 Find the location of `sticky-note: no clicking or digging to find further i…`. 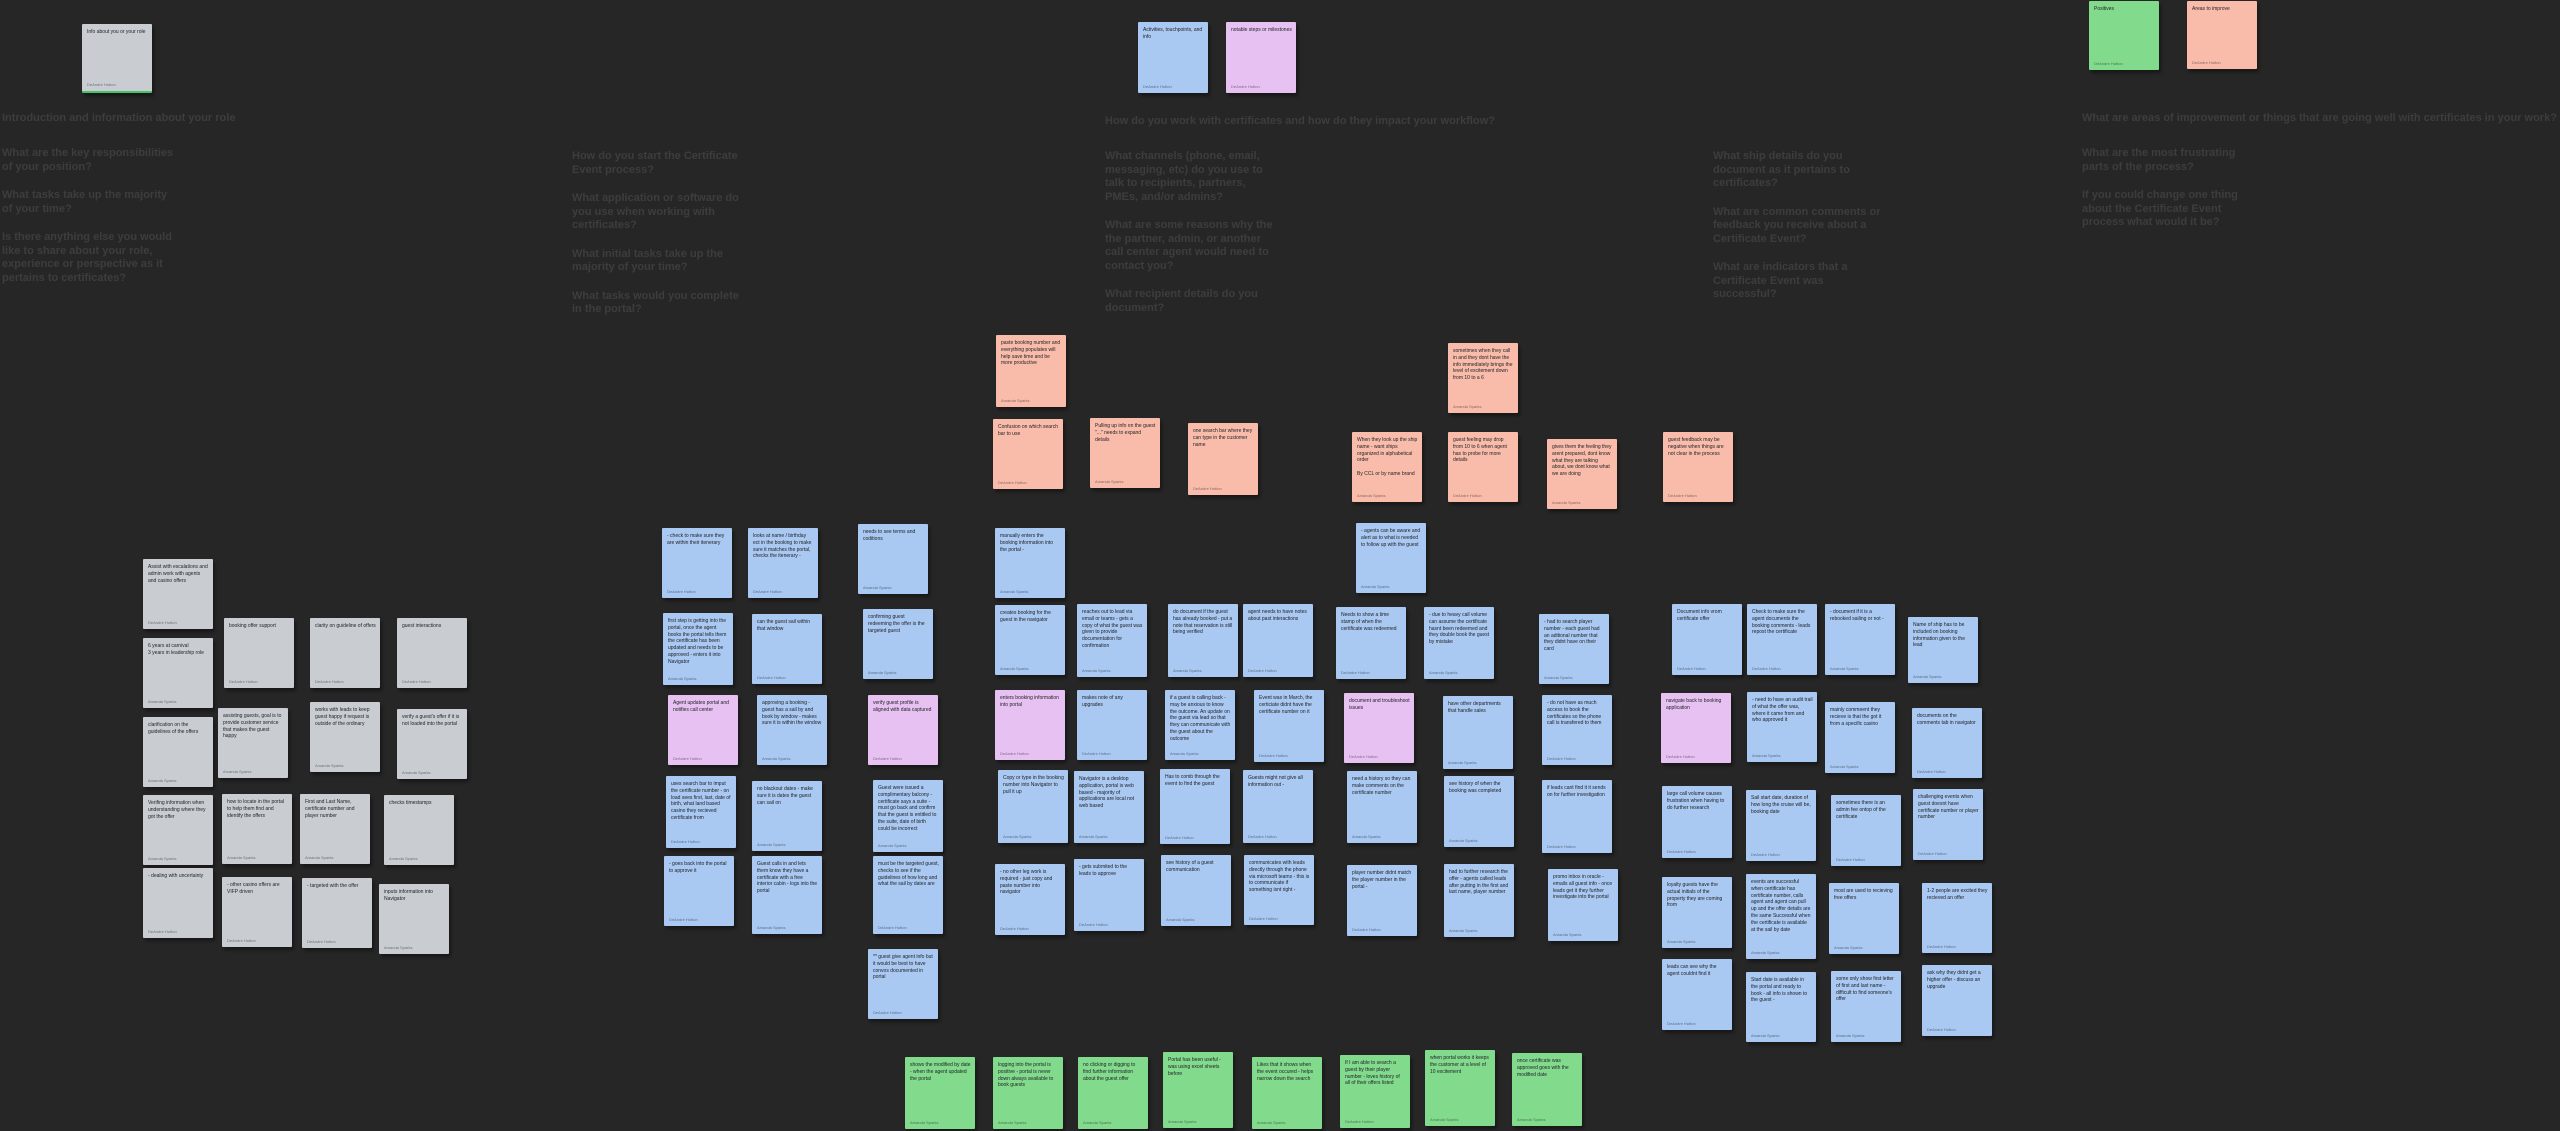

sticky-note: no clicking or digging to find further i… is located at coordinates (1113, 1093).